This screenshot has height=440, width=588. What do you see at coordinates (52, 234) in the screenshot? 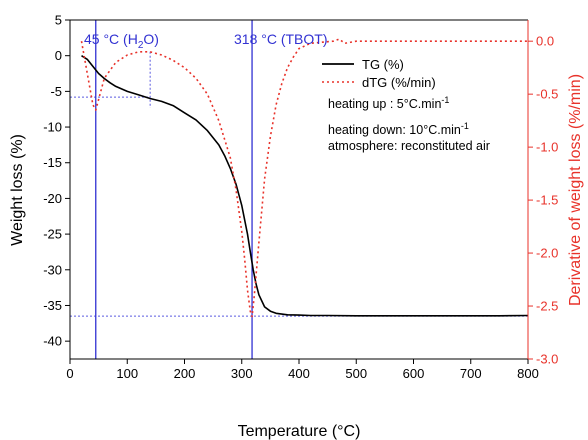
I see `y-left-tick-label: -25` at bounding box center [52, 234].